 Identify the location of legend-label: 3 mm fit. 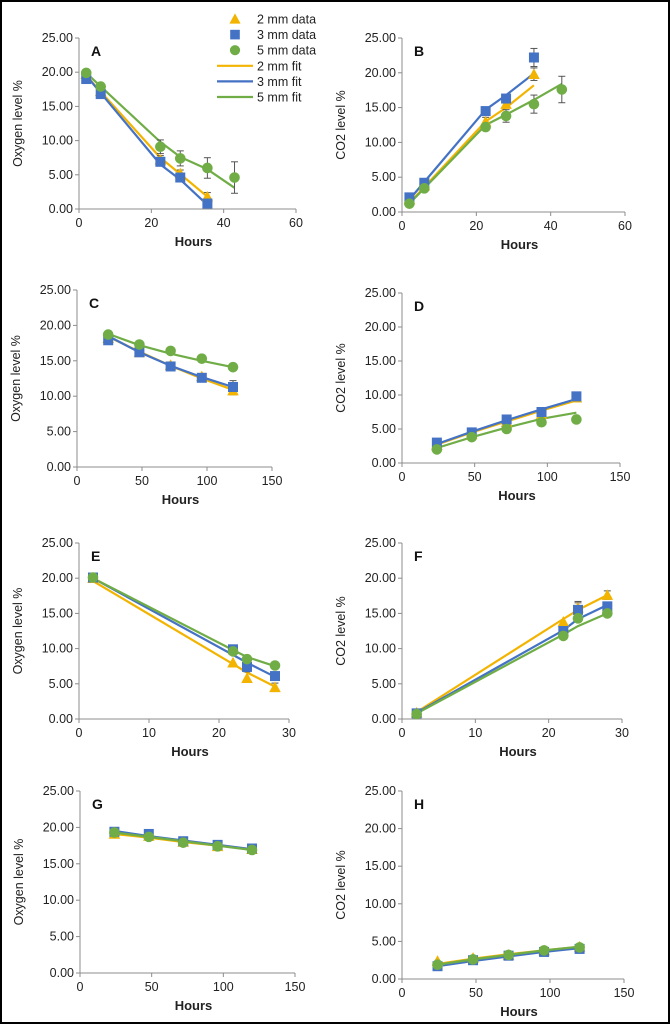
(279, 82).